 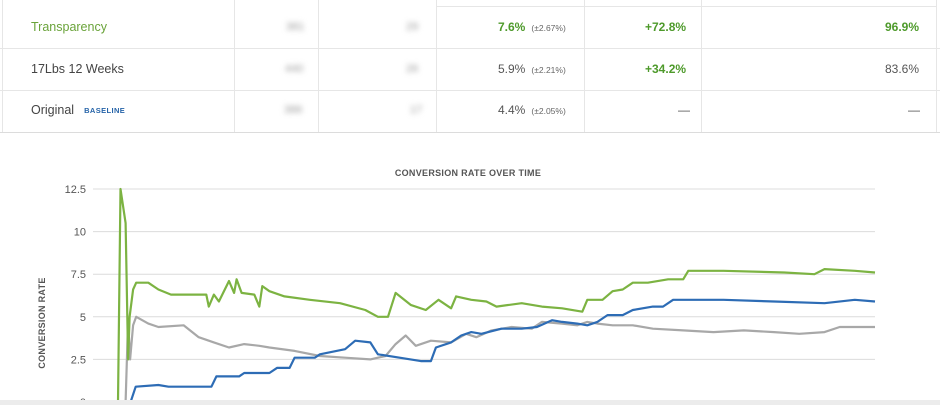 I want to click on chance-to-beat-value: 83.6%, so click(x=902, y=69).